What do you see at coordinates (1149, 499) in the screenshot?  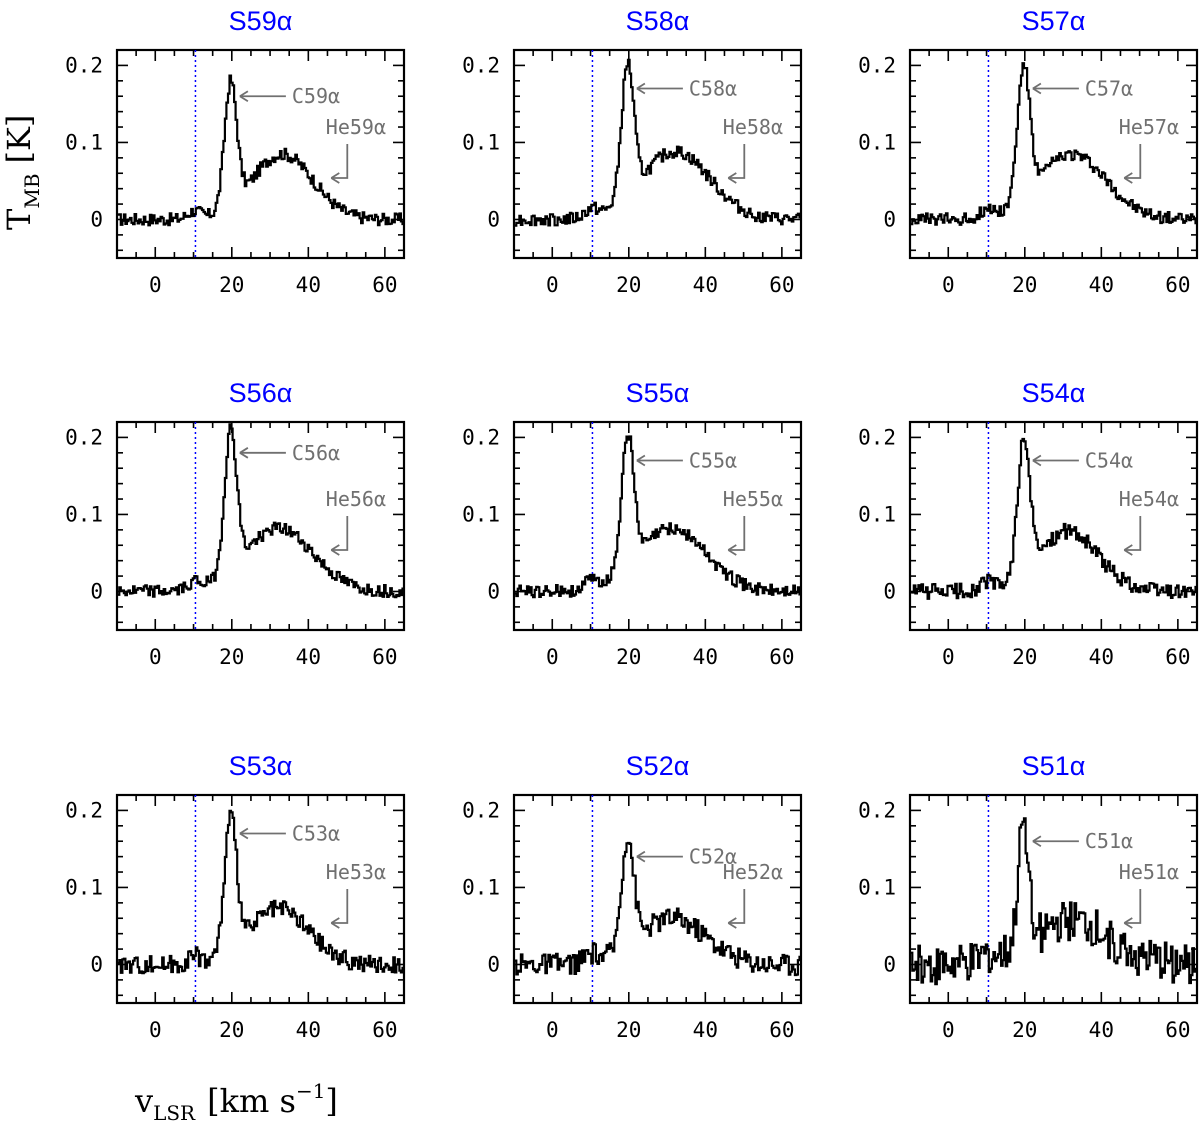 I see `helium-line-label: He54α` at bounding box center [1149, 499].